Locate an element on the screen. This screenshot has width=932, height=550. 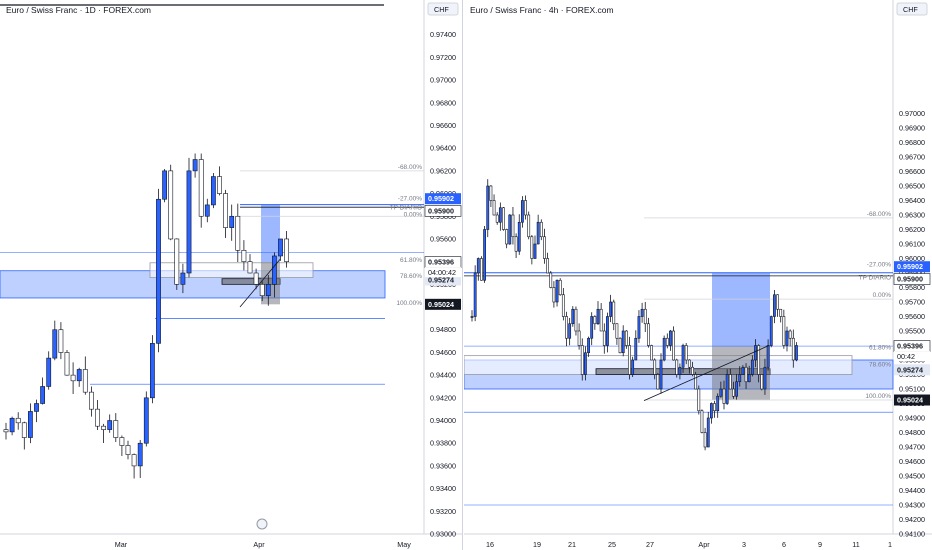
trend-line is located at coordinates (706, 373).